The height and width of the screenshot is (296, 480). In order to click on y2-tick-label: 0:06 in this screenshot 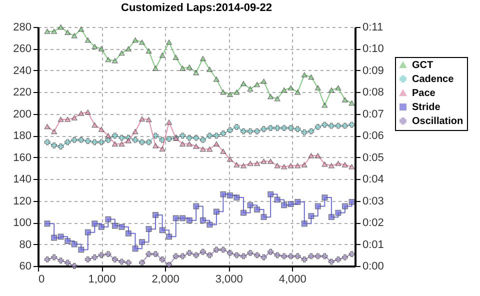, I will do `click(373, 136)`.